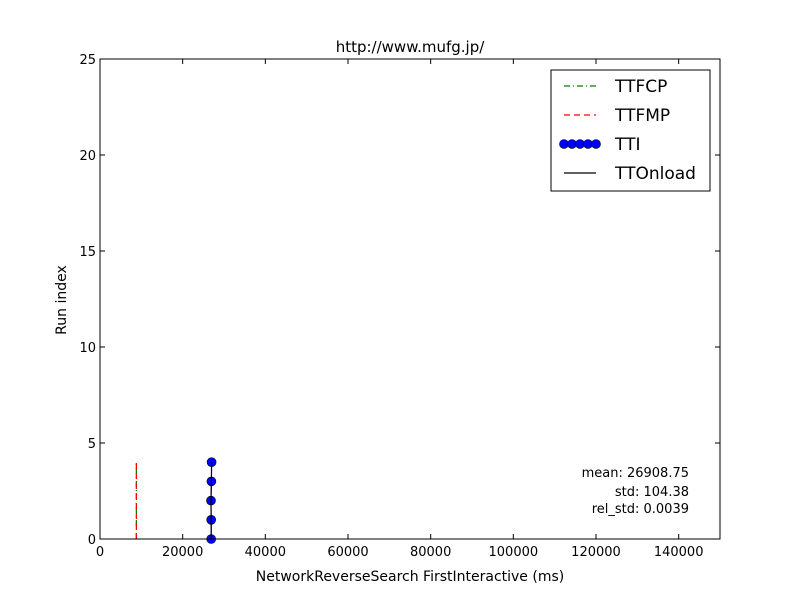 The width and height of the screenshot is (800, 600). I want to click on x-tick-label: 120000, so click(596, 552).